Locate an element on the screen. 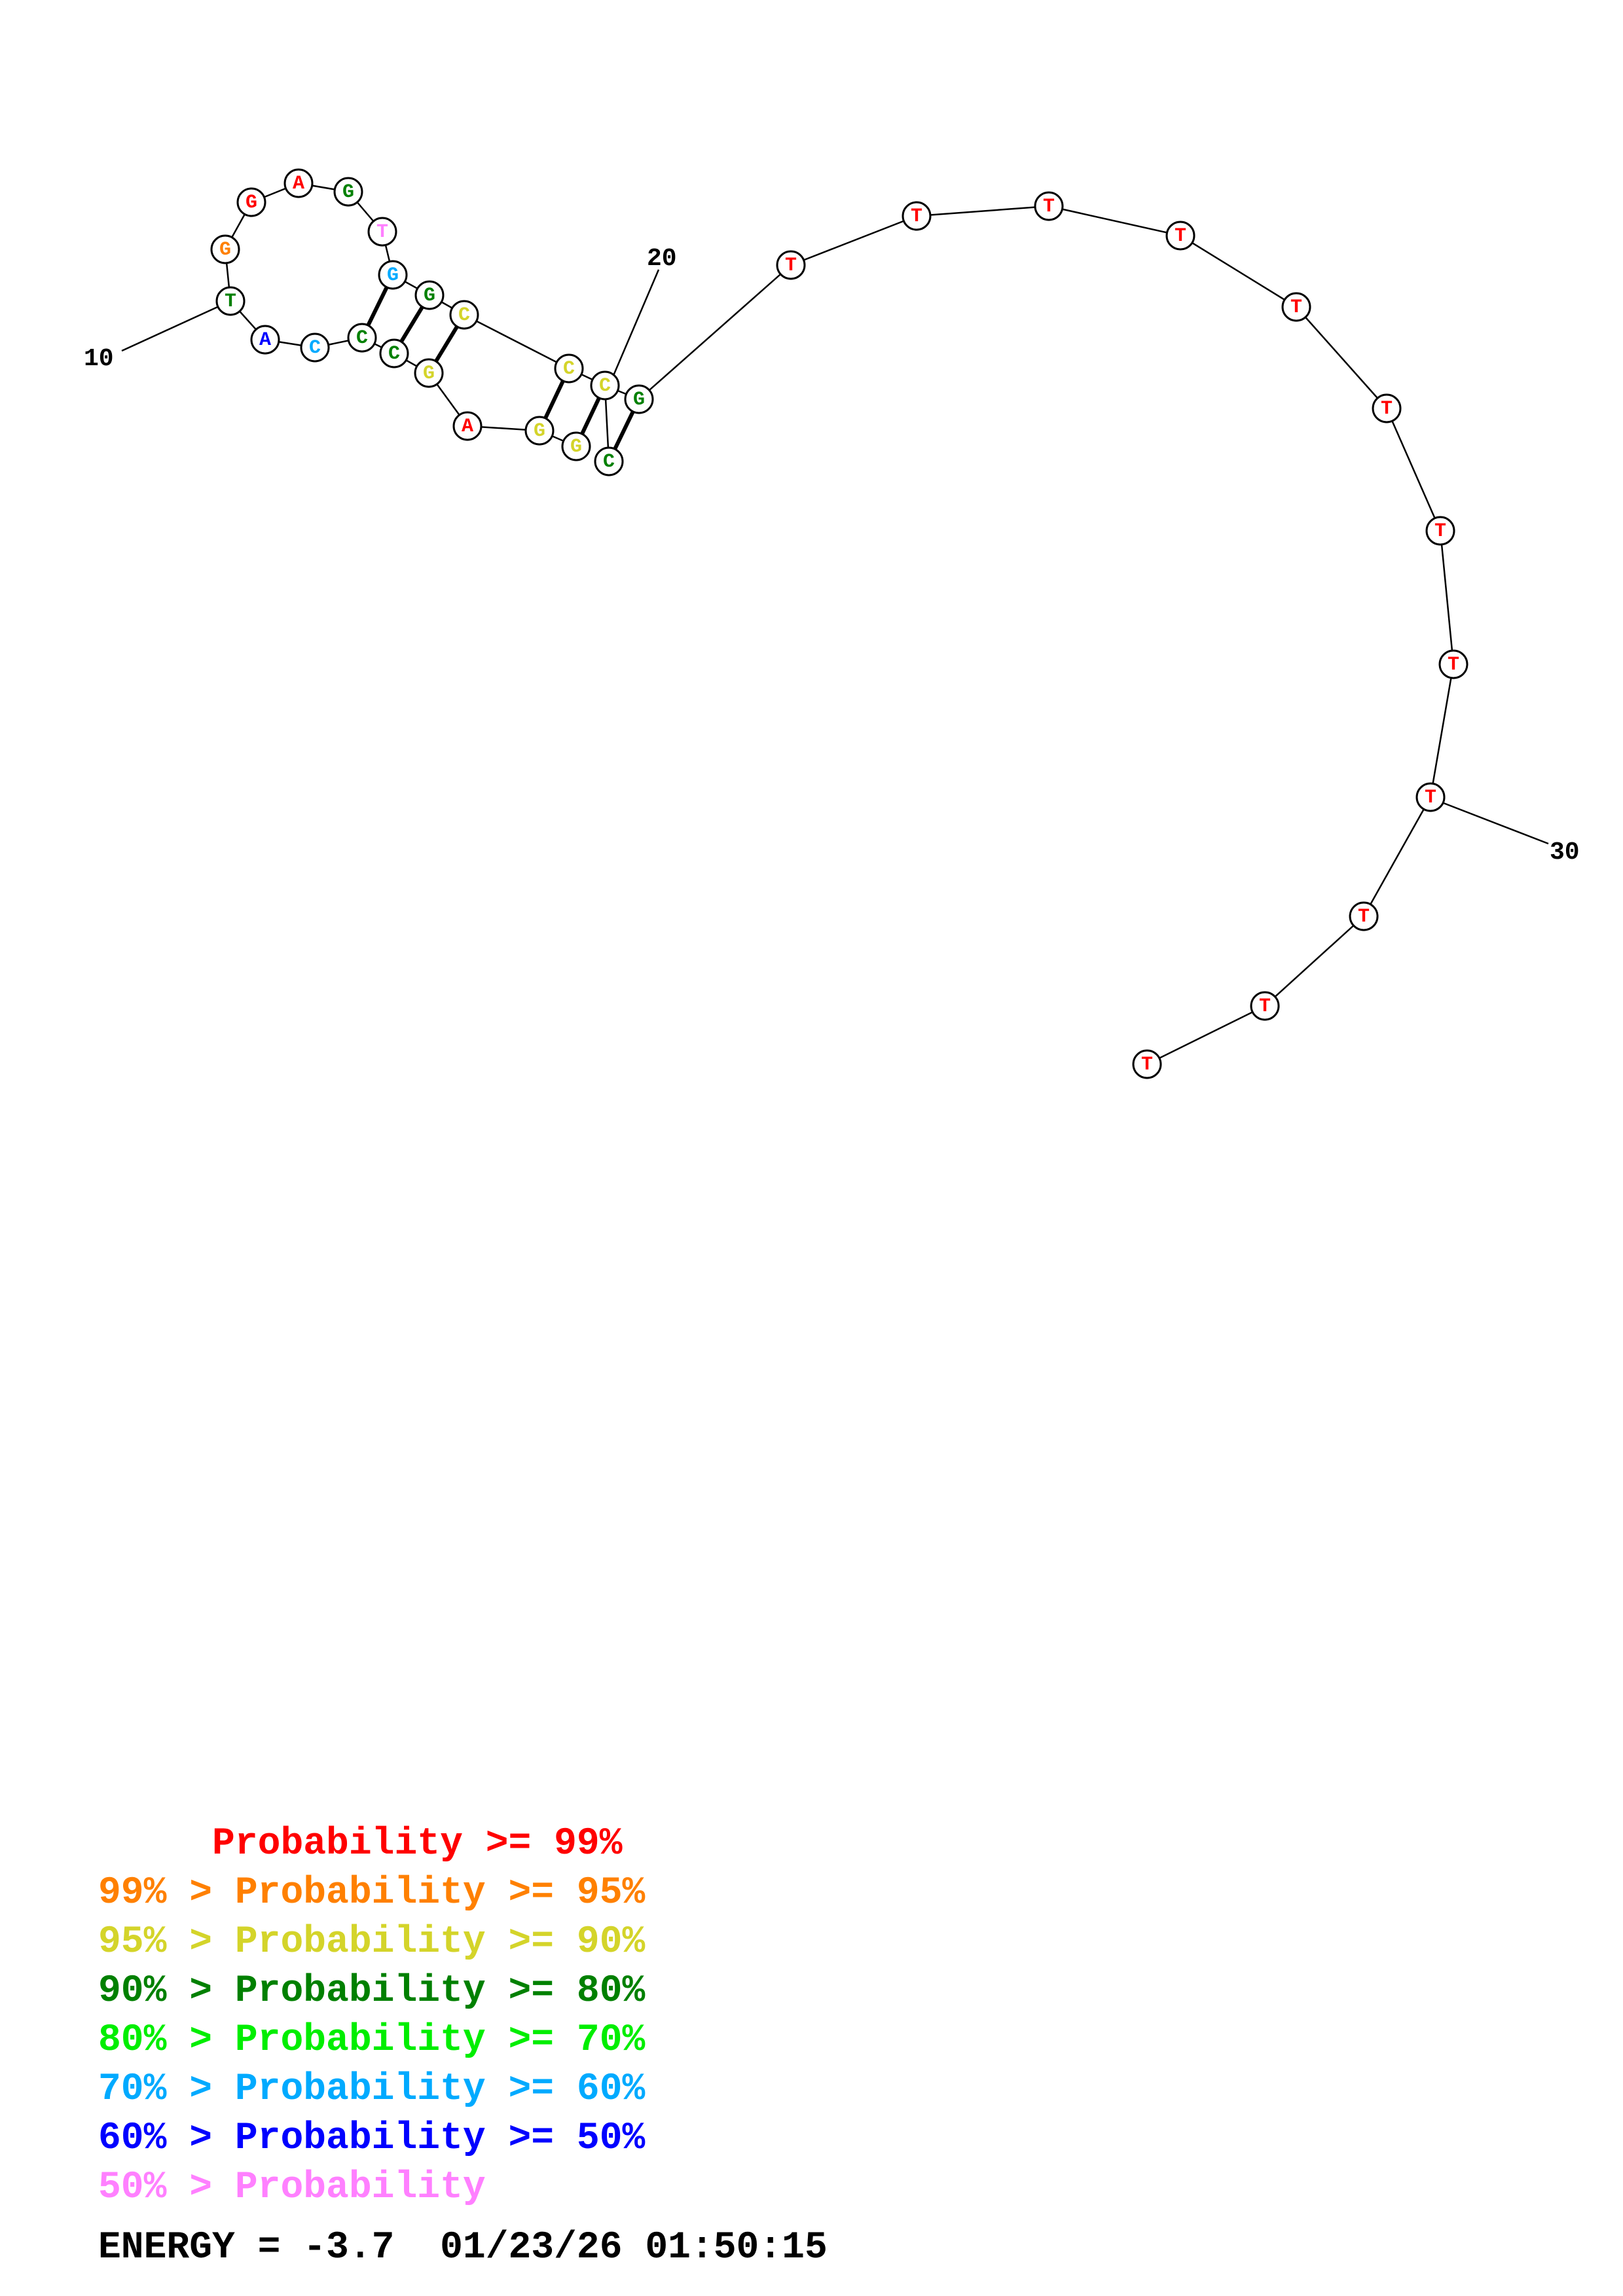  legend-entry: 90% > Probability >= 80% is located at coordinates (372, 1991).